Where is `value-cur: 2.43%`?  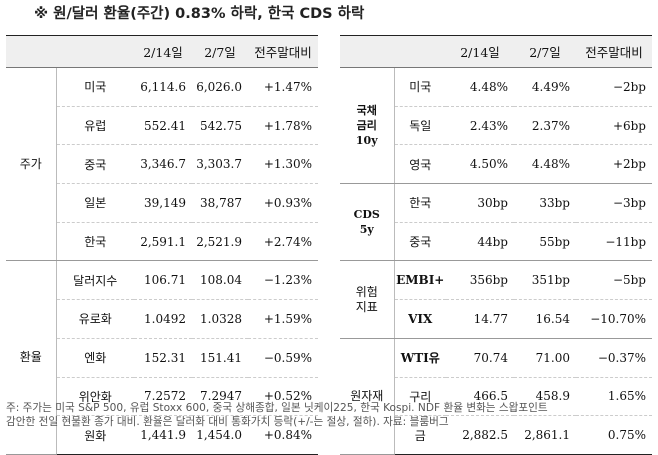 value-cur: 2.43% is located at coordinates (480, 126).